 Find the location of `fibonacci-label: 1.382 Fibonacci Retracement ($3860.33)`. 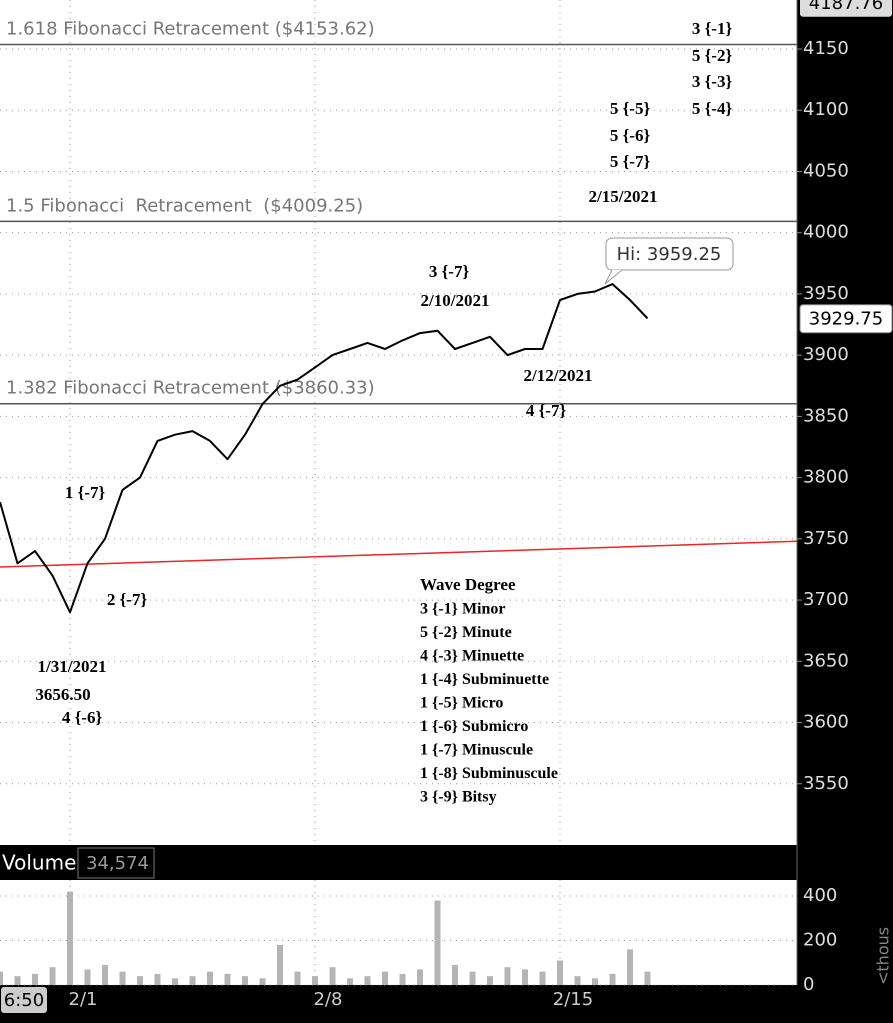

fibonacci-label: 1.382 Fibonacci Retracement ($3860.33) is located at coordinates (190, 388).